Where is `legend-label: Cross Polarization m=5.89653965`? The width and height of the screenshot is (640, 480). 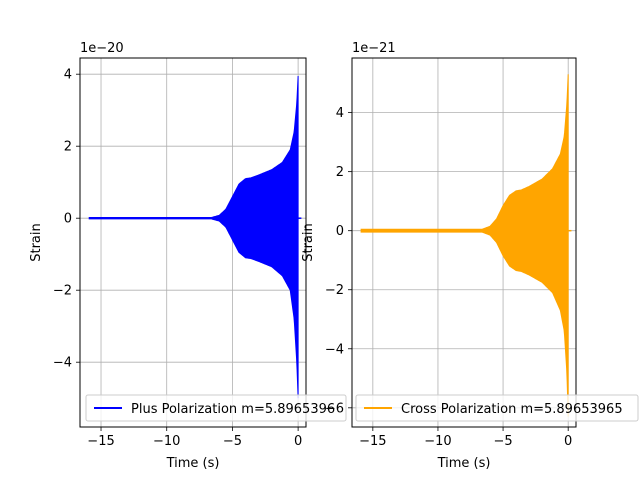
legend-label: Cross Polarization m=5.89653965 is located at coordinates (512, 409).